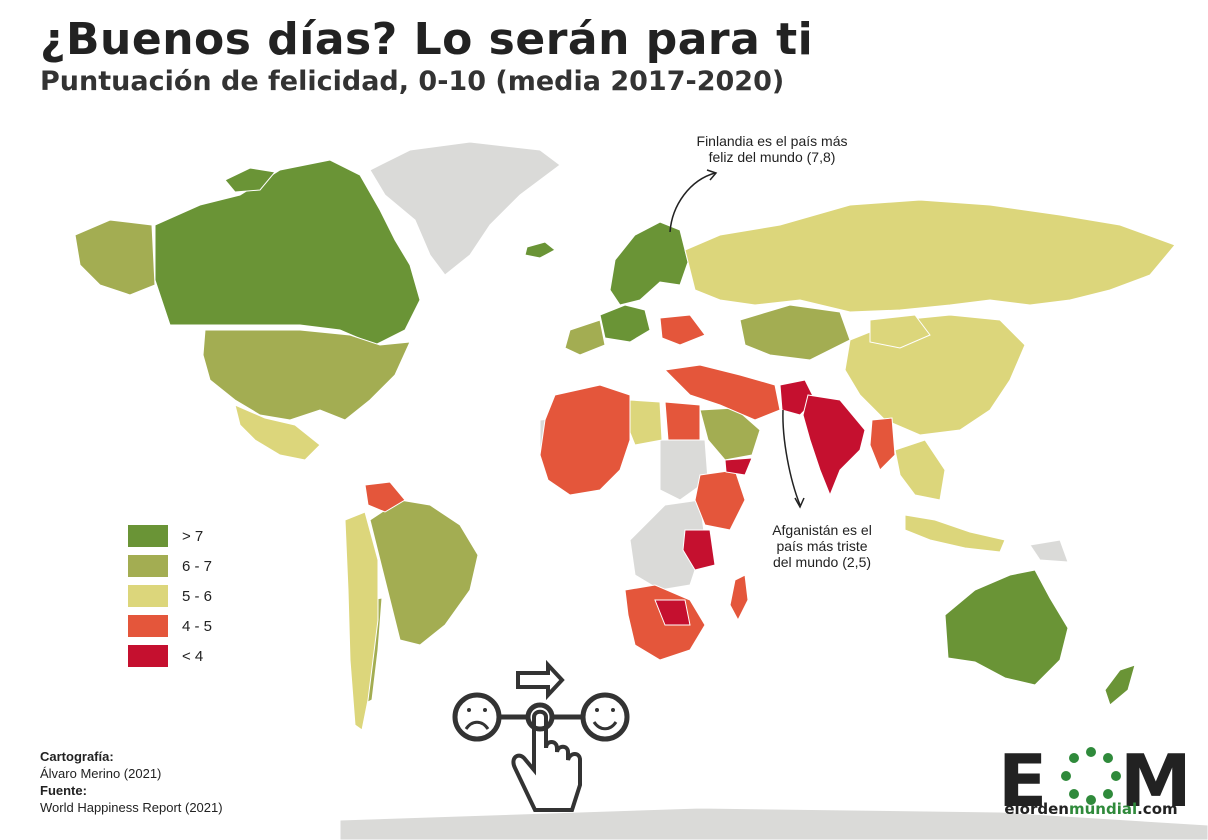 The image size is (1208, 840). I want to click on logo-url-part: .com, so click(1157, 809).